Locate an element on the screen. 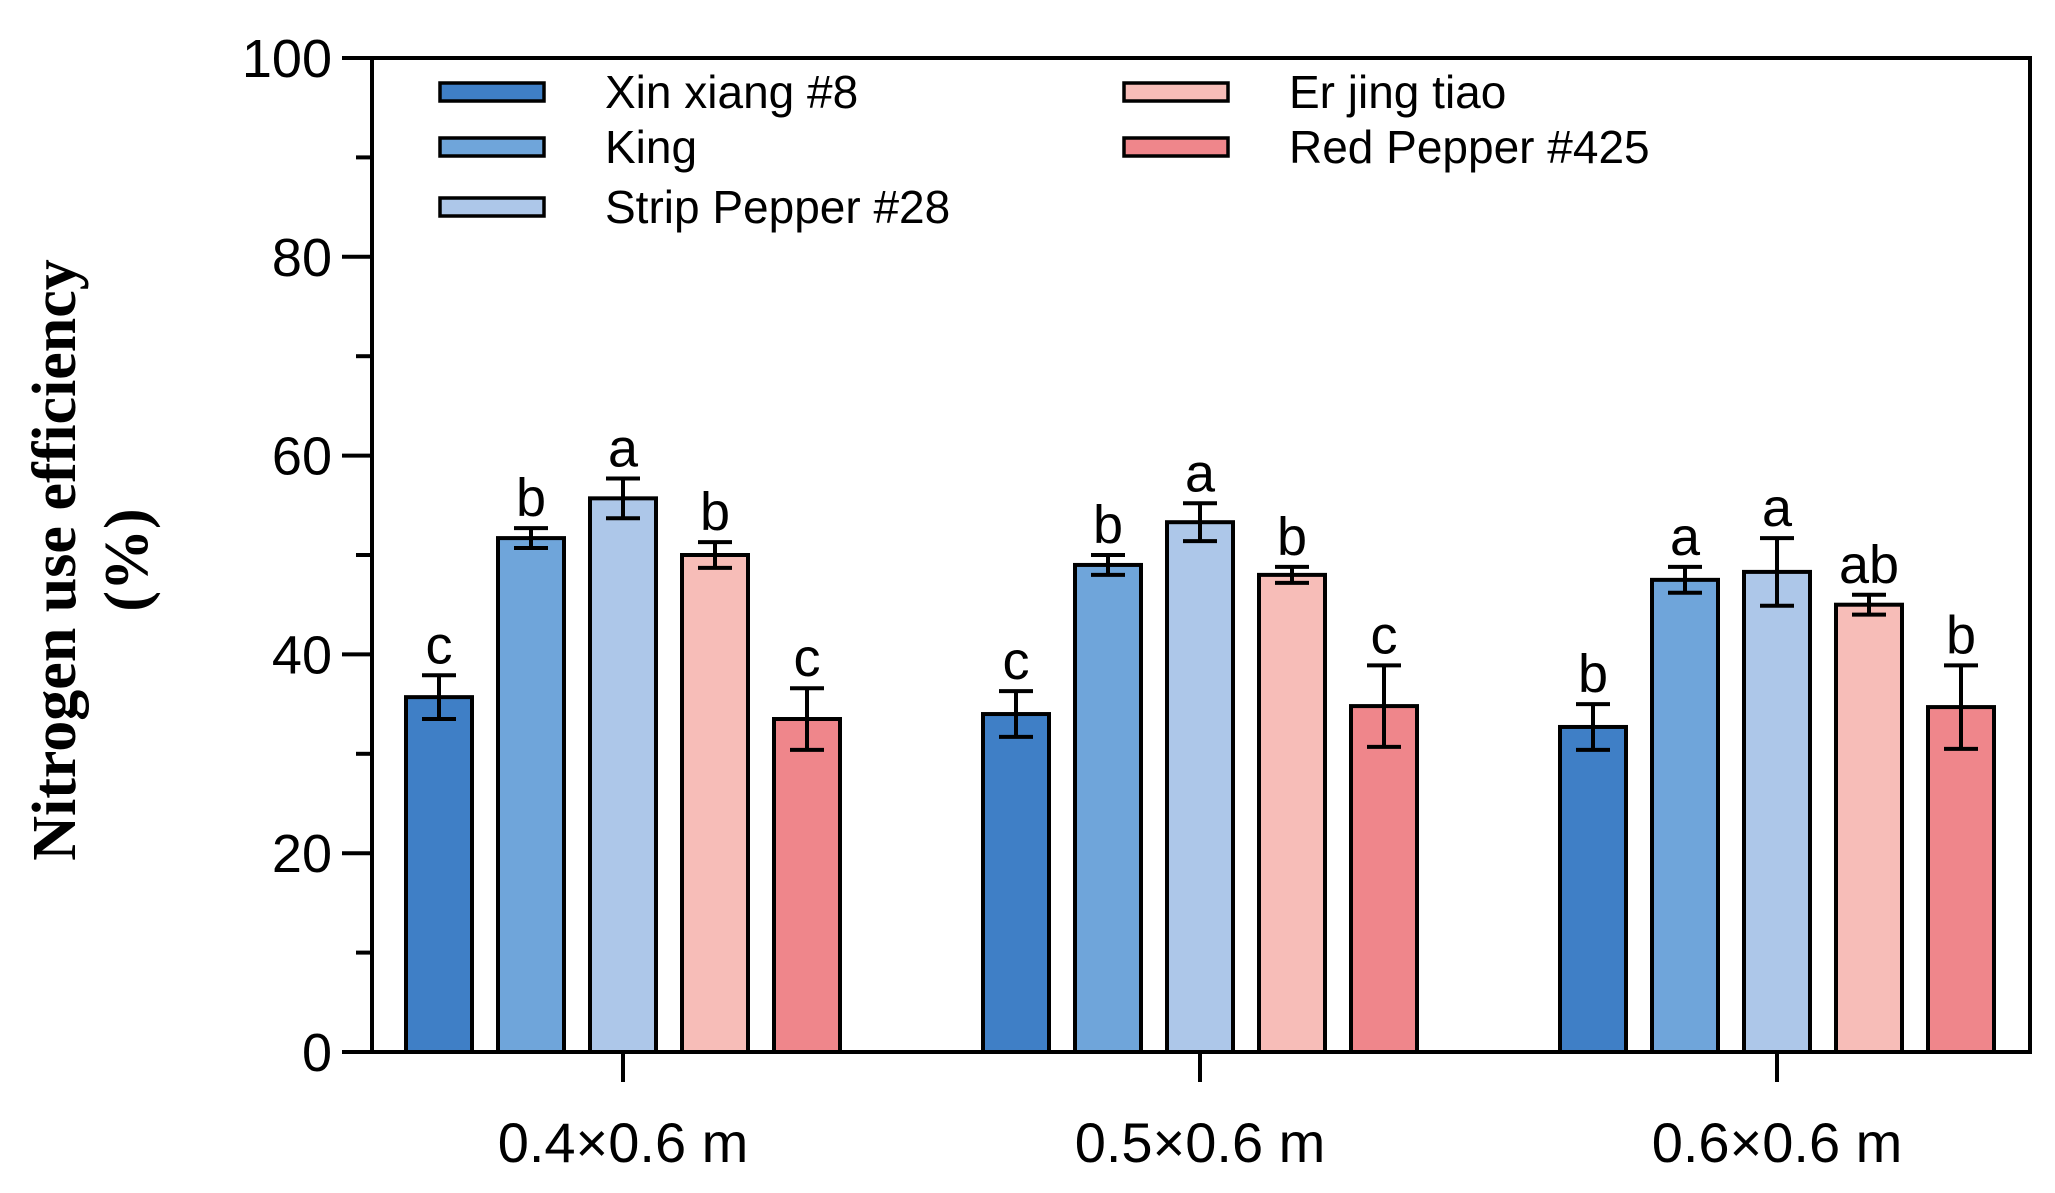 This screenshot has height=1193, width=2055. y-tick-label: 40 is located at coordinates (302, 655).